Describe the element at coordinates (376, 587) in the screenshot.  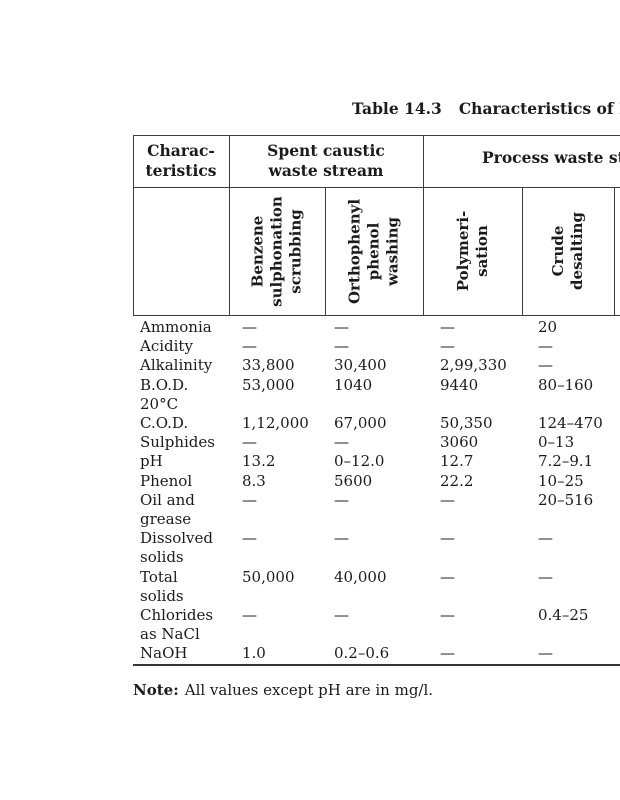
I see `table-row: Total solids 50,000 40,000 — —` at that location.